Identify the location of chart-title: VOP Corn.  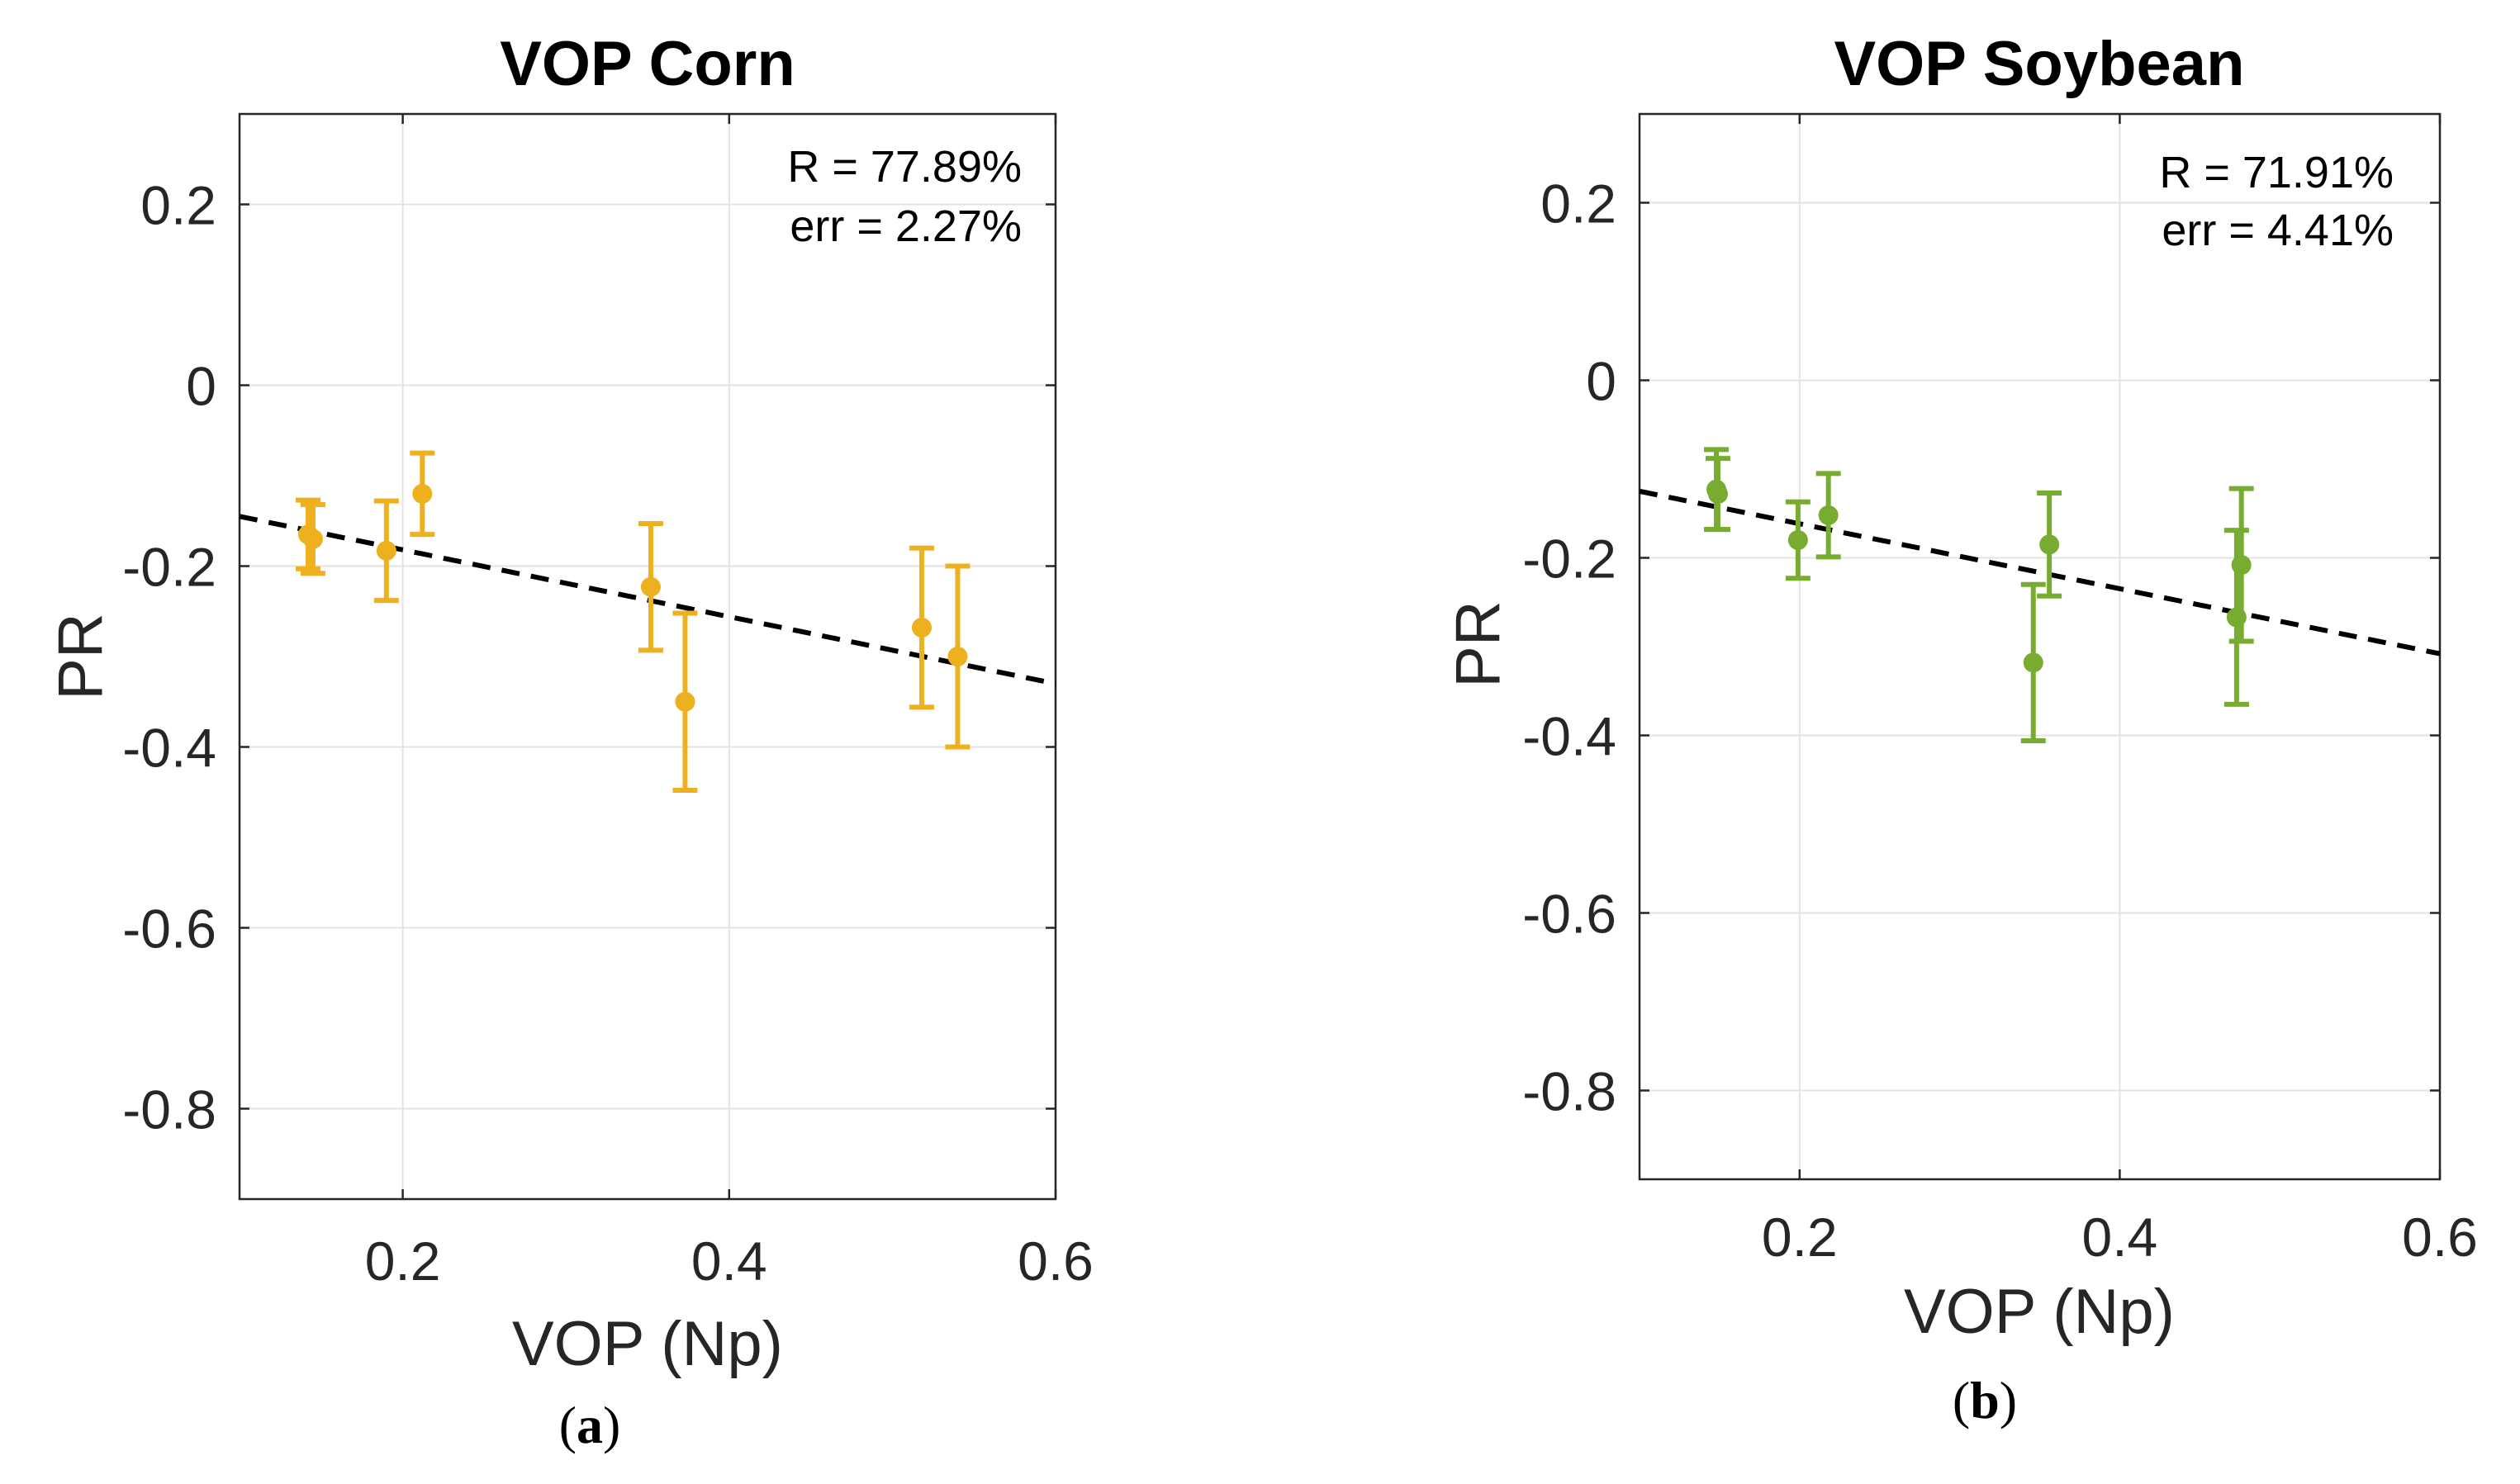
(647, 64).